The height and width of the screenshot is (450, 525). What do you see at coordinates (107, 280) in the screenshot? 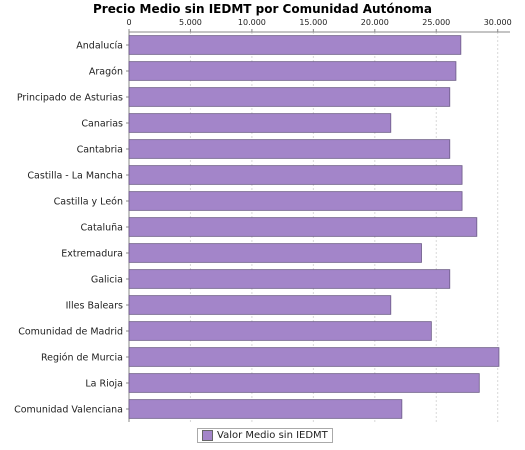
I see `category-label: Galicia` at bounding box center [107, 280].